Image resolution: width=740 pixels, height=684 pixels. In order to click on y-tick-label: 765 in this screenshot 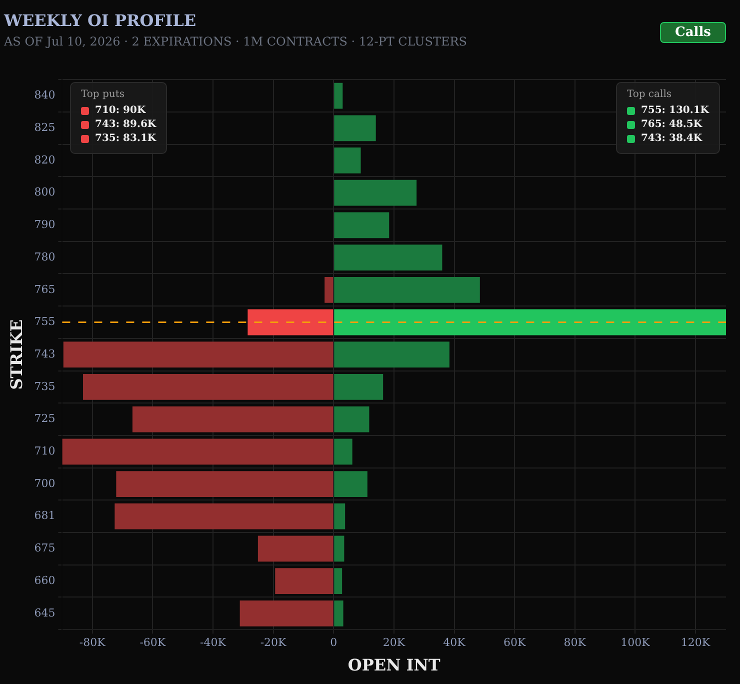, I will do `click(45, 289)`.